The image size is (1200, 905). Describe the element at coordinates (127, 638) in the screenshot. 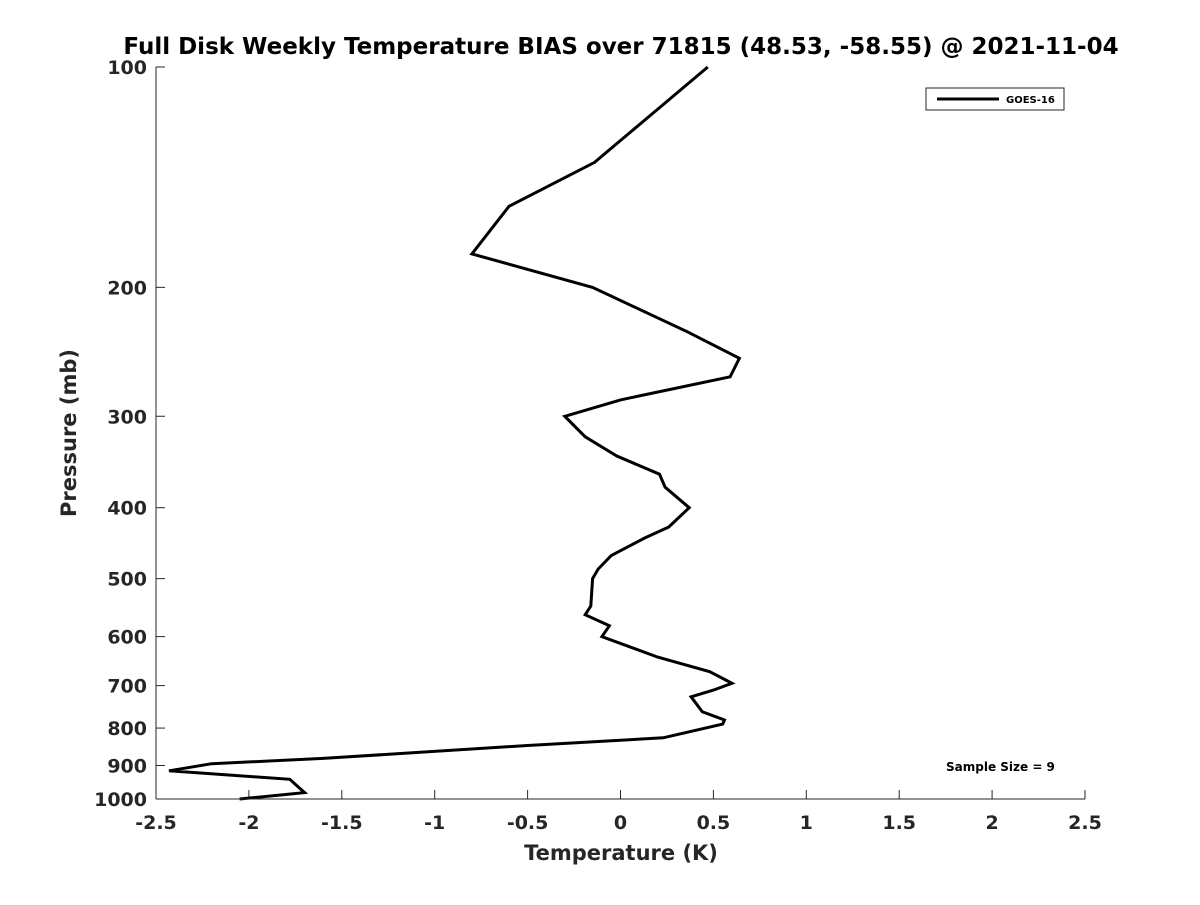

I see `y-tick-label: 600` at that location.